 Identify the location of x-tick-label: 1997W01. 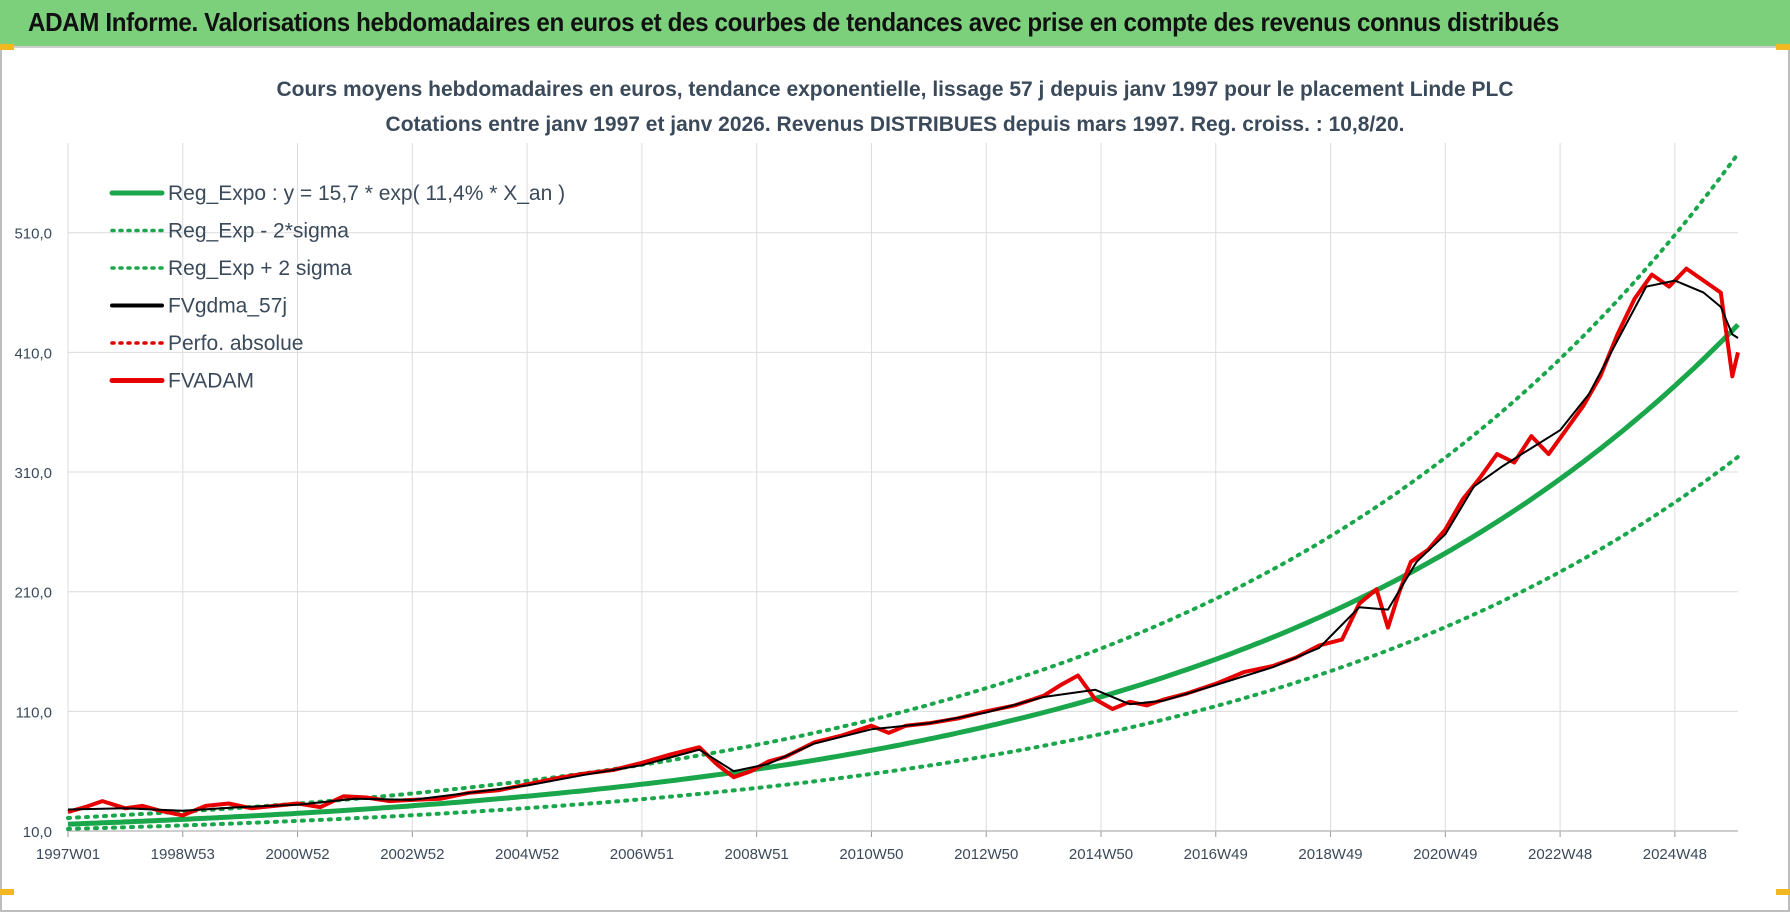
(68, 854).